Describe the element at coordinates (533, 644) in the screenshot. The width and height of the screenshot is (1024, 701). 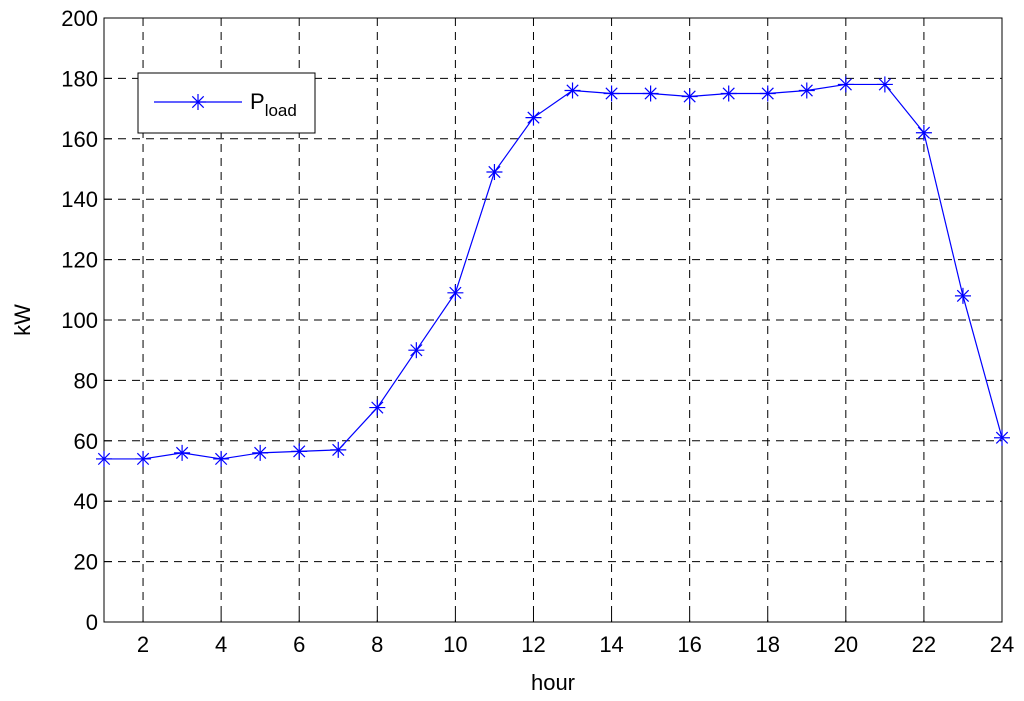
I see `x-tick-label: 12` at that location.